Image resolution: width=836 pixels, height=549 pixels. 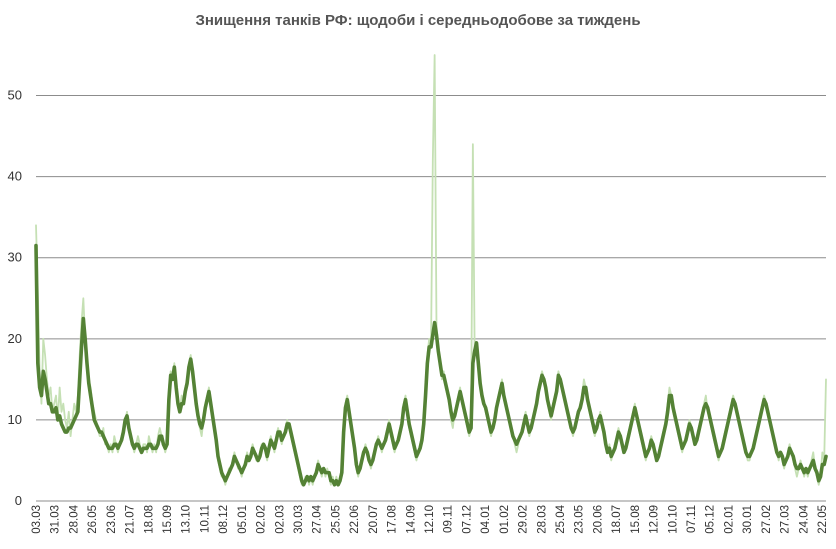 What do you see at coordinates (804, 518) in the screenshot?
I see `x-tick-label: 24.04` at bounding box center [804, 518].